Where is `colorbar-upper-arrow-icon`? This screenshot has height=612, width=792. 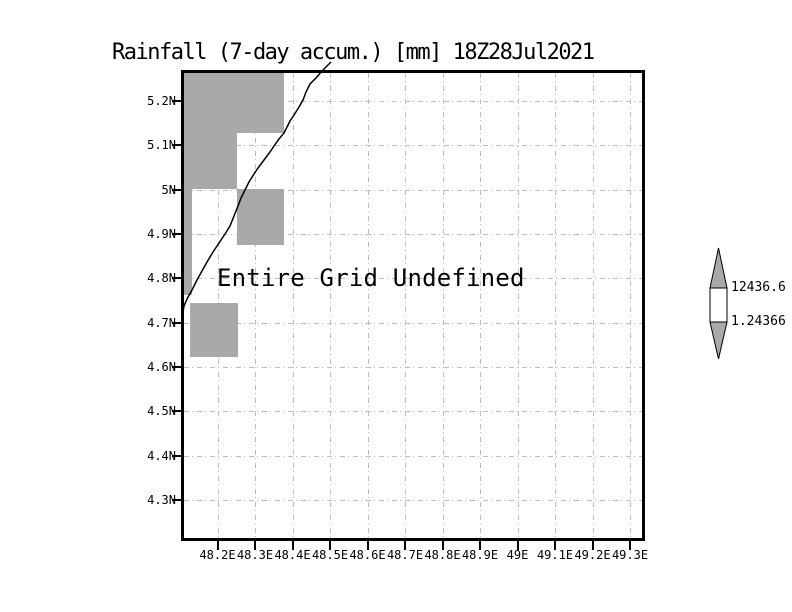
colorbar-upper-arrow-icon is located at coordinates (718, 268).